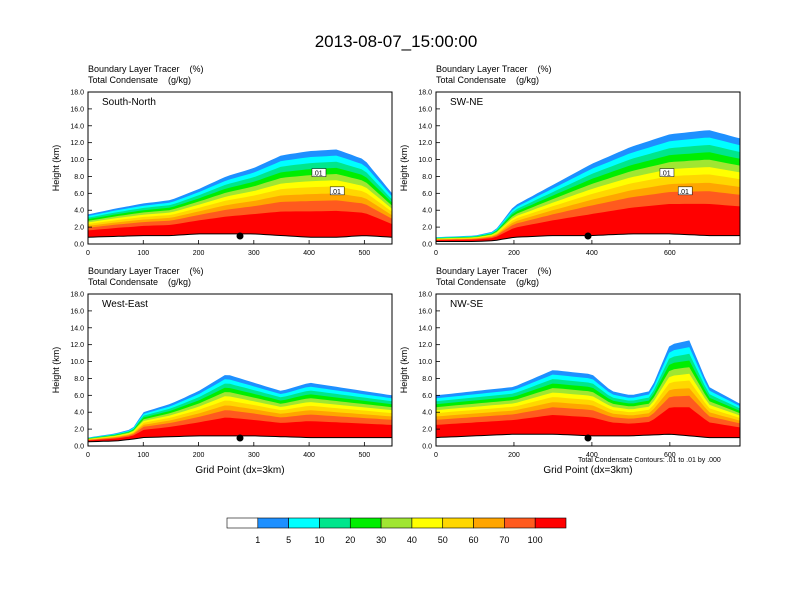 The height and width of the screenshot is (612, 792). I want to click on colorbar-label: 1, so click(257, 540).